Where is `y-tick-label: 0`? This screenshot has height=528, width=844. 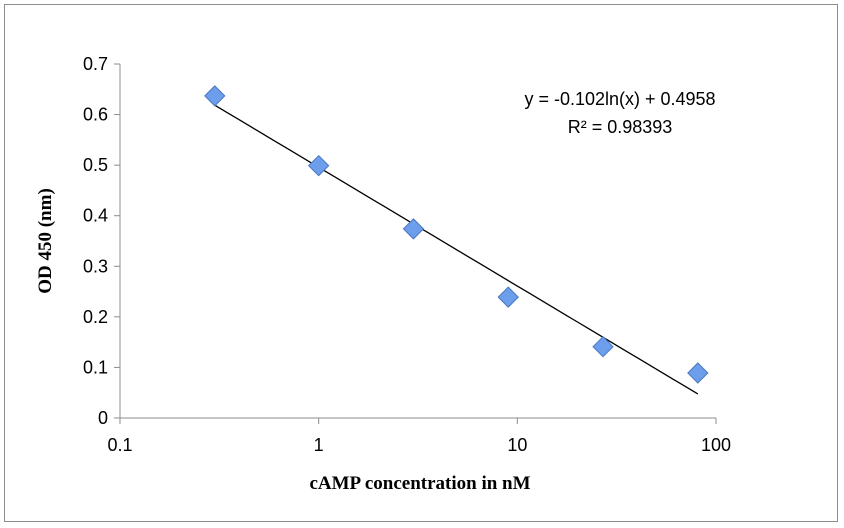 y-tick-label: 0 is located at coordinates (103, 418).